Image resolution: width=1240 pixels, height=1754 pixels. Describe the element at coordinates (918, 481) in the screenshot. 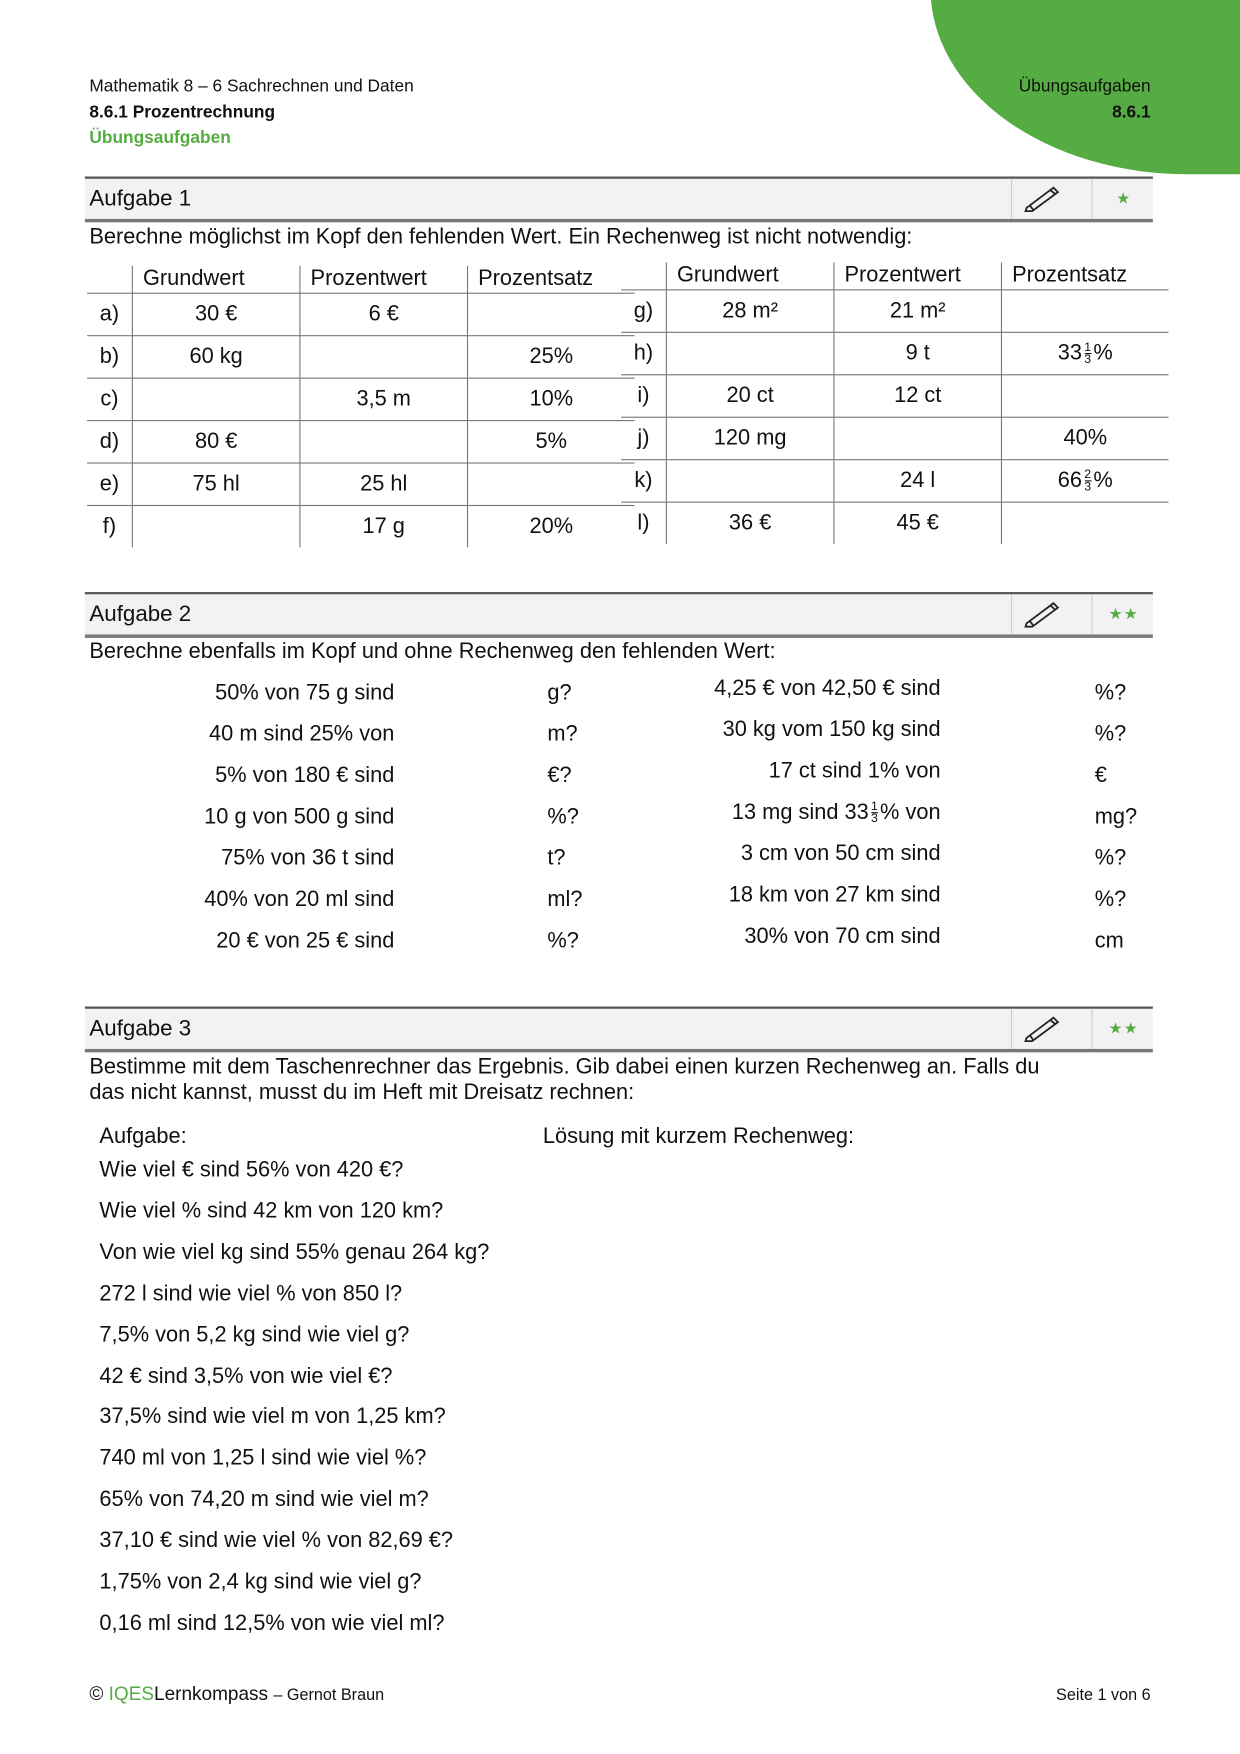

I see `cell: 24 l` at that location.